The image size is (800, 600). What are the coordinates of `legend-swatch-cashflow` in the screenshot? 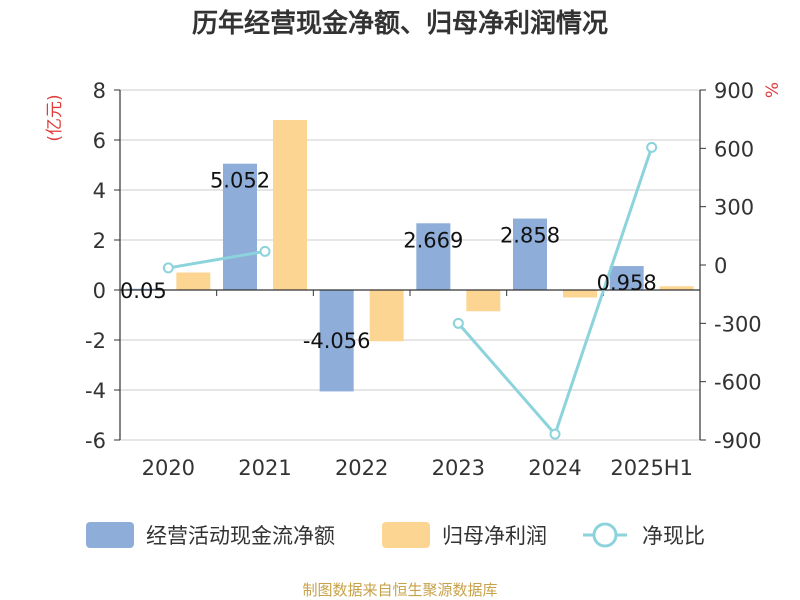 It's located at (110, 535).